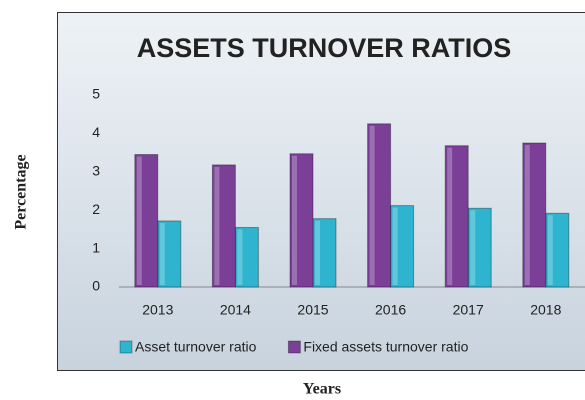 This screenshot has width=585, height=400. I want to click on y-tick-label: 2, so click(96, 209).